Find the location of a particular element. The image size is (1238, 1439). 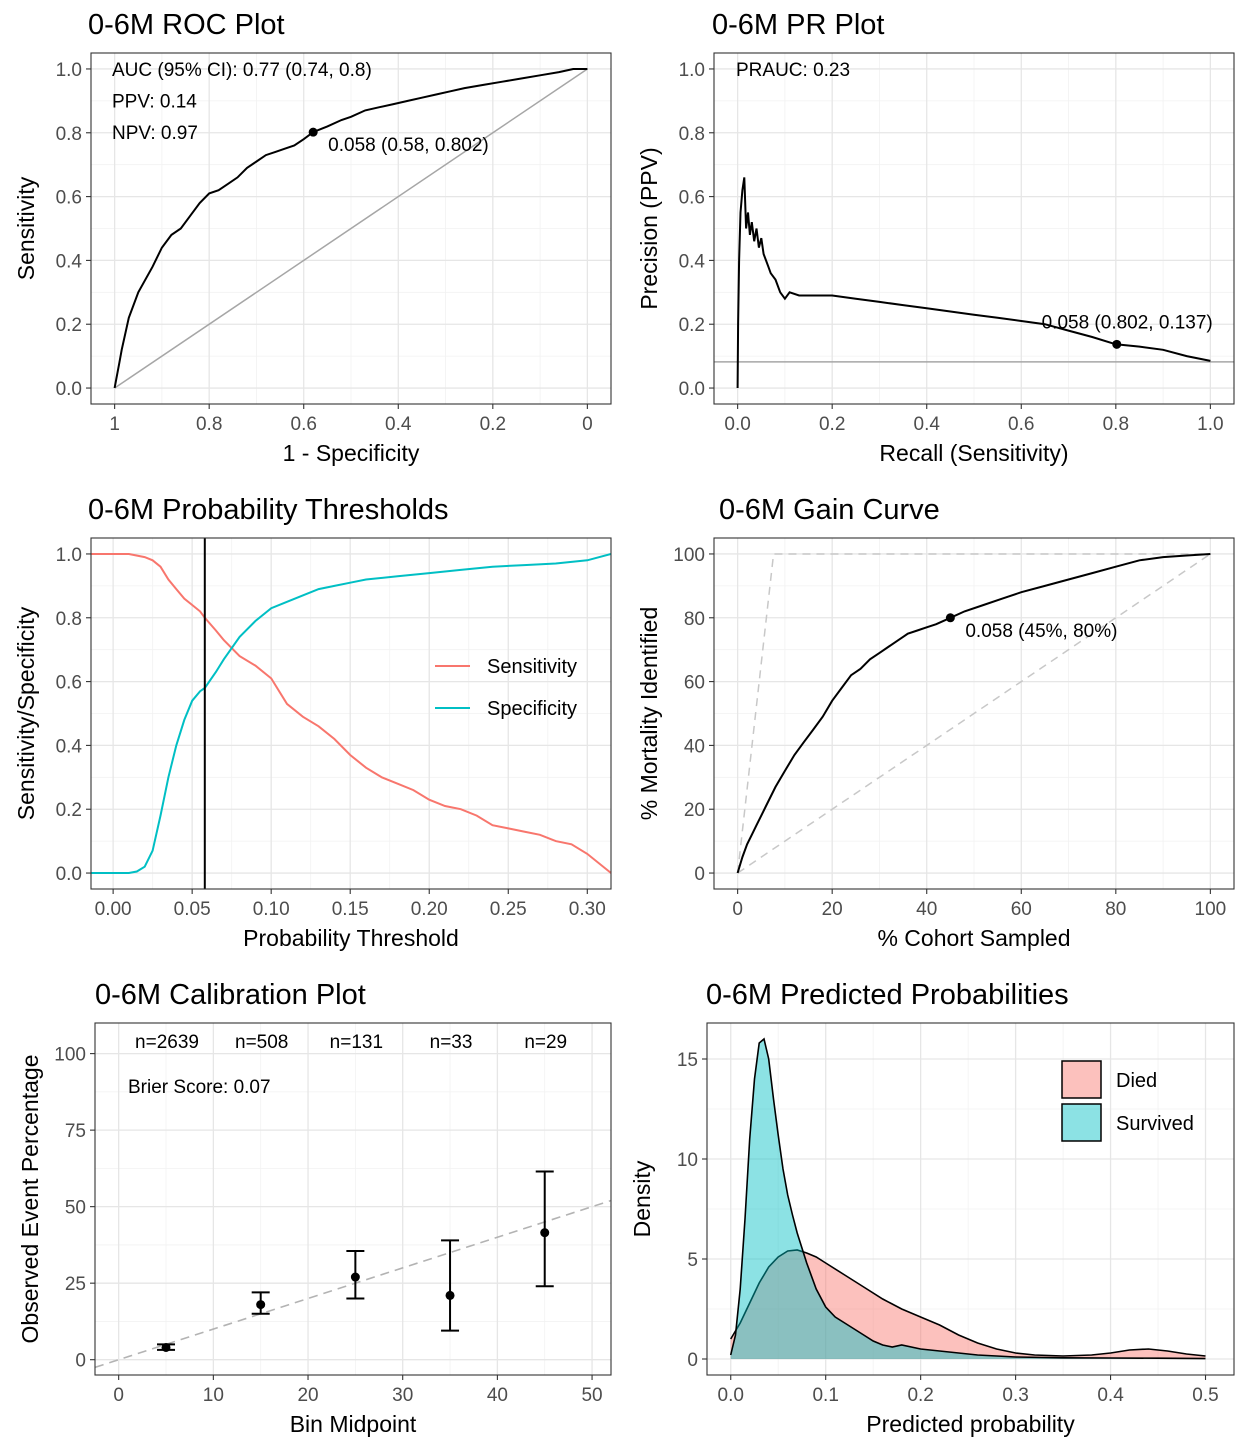

x-tick-label: 0.10 is located at coordinates (271, 909).